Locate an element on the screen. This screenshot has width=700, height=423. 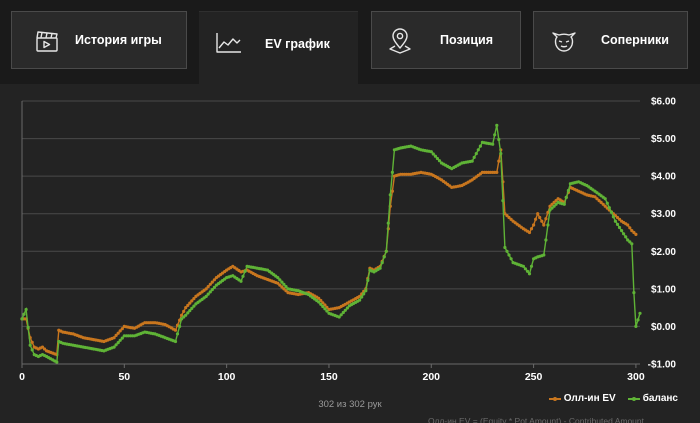
tab-position: Позиция is located at coordinates (446, 40).